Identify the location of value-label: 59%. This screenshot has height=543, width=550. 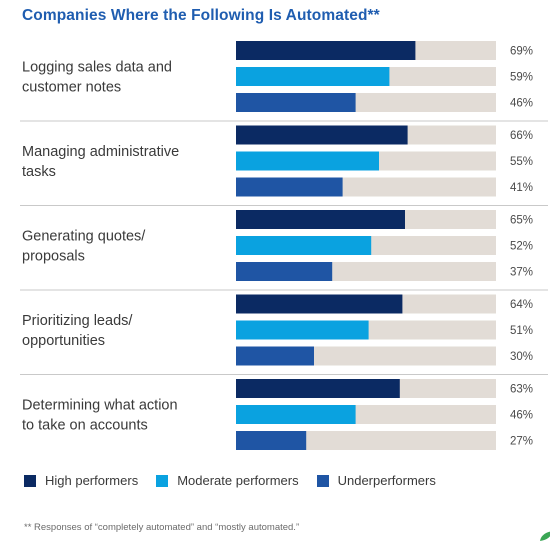
(521, 78).